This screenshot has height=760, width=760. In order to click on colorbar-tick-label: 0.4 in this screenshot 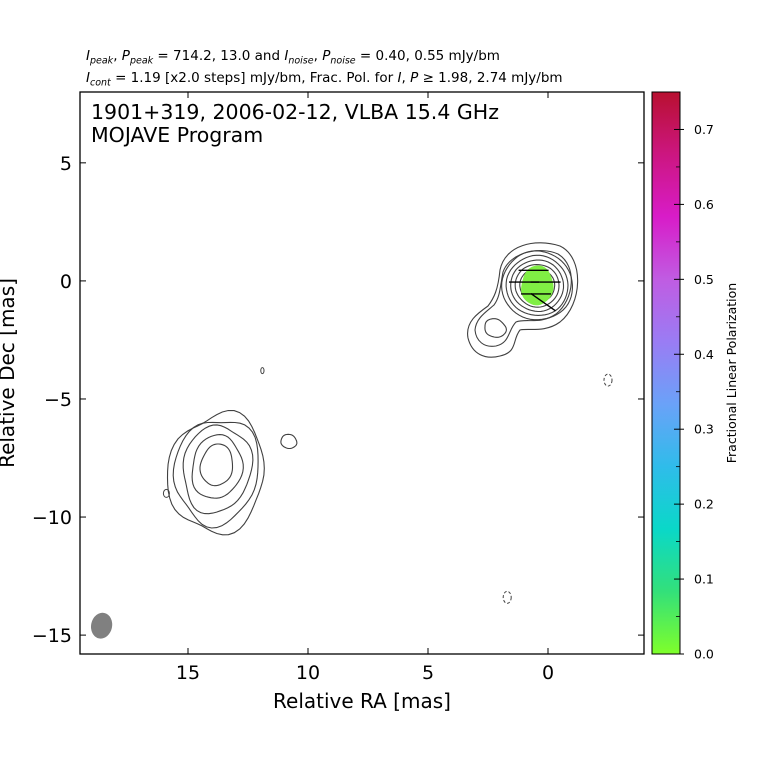, I will do `click(704, 354)`.